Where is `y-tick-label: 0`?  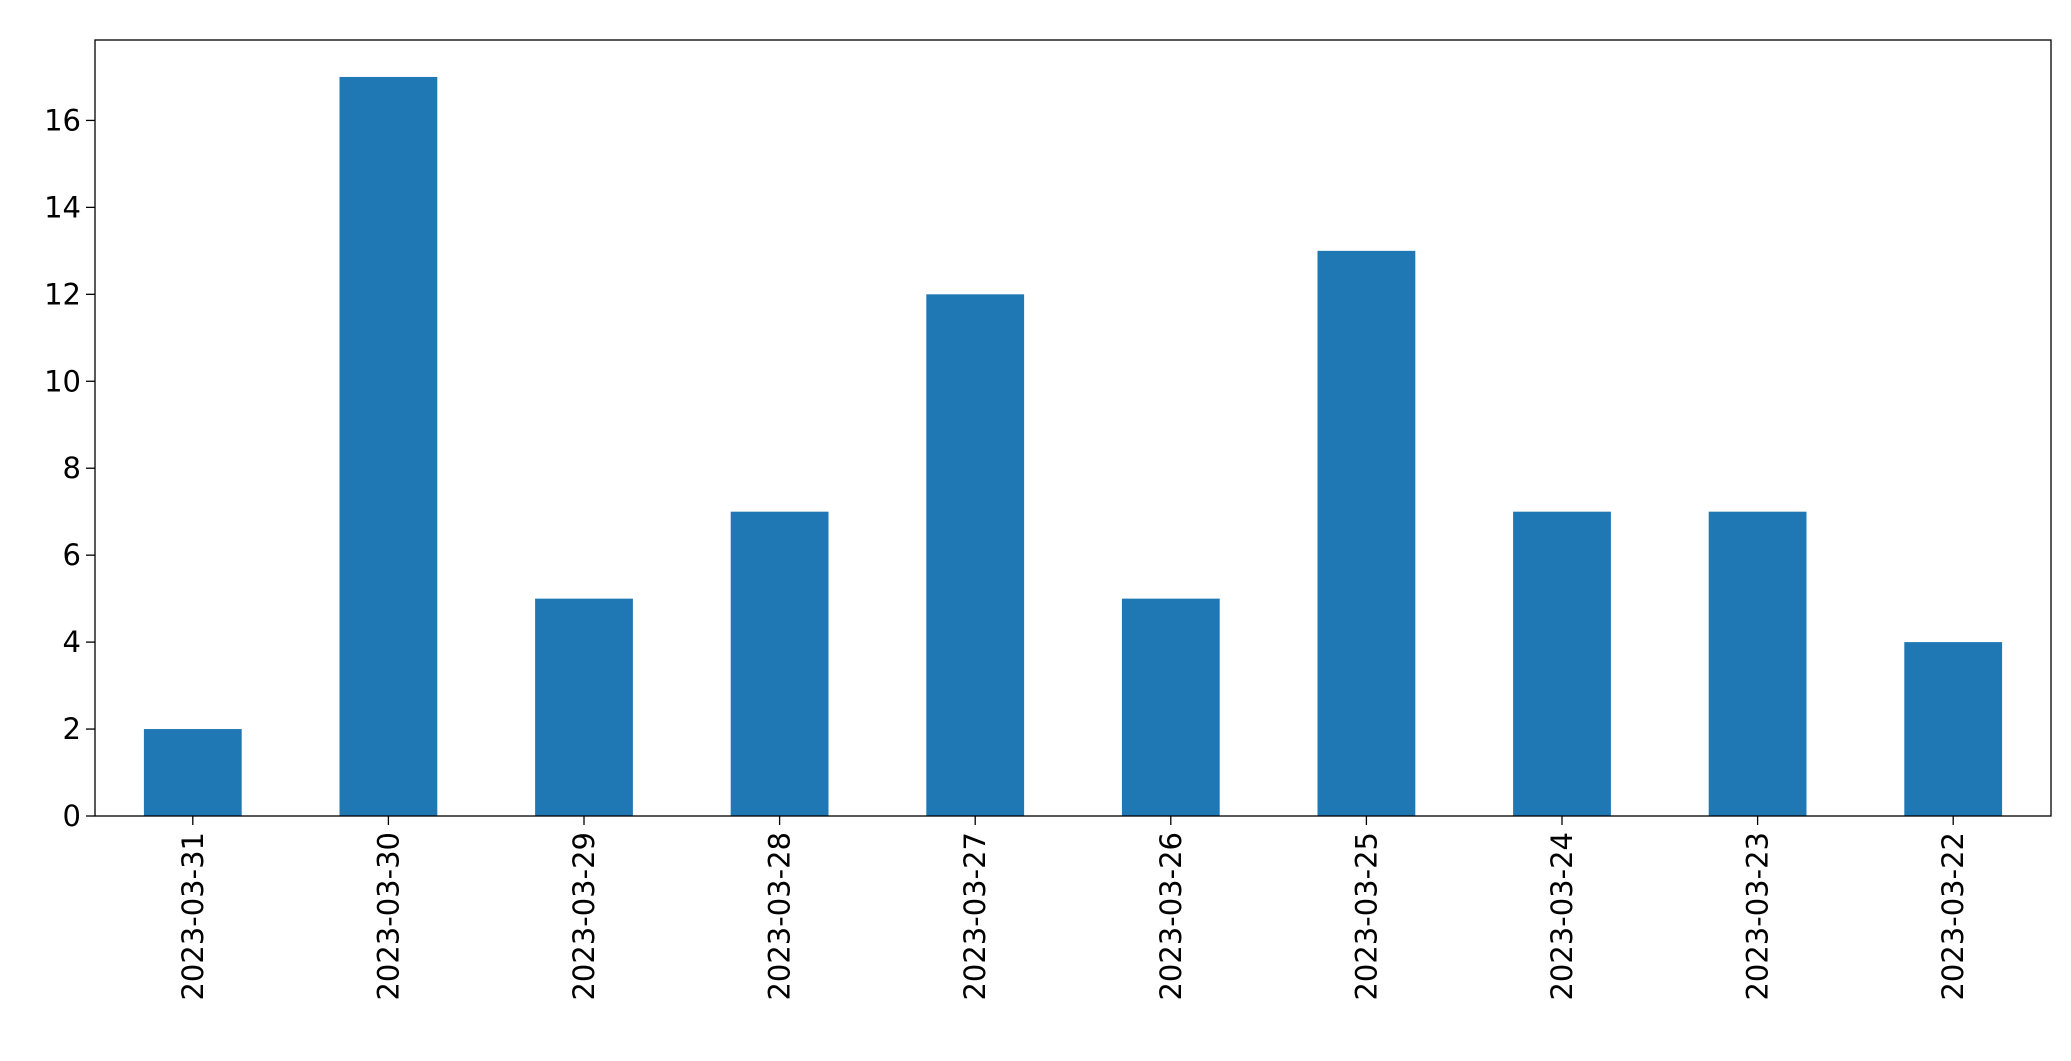 y-tick-label: 0 is located at coordinates (72, 816).